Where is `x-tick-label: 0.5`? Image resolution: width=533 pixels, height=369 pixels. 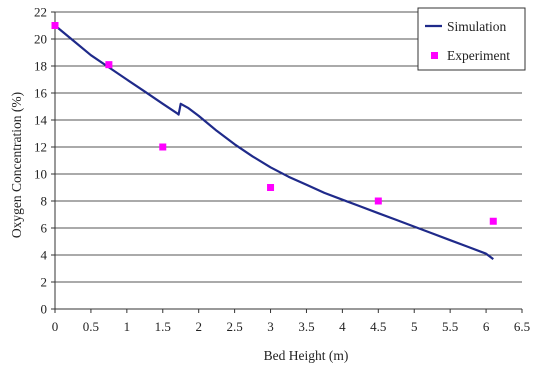 x-tick-label: 0.5 is located at coordinates (91, 326).